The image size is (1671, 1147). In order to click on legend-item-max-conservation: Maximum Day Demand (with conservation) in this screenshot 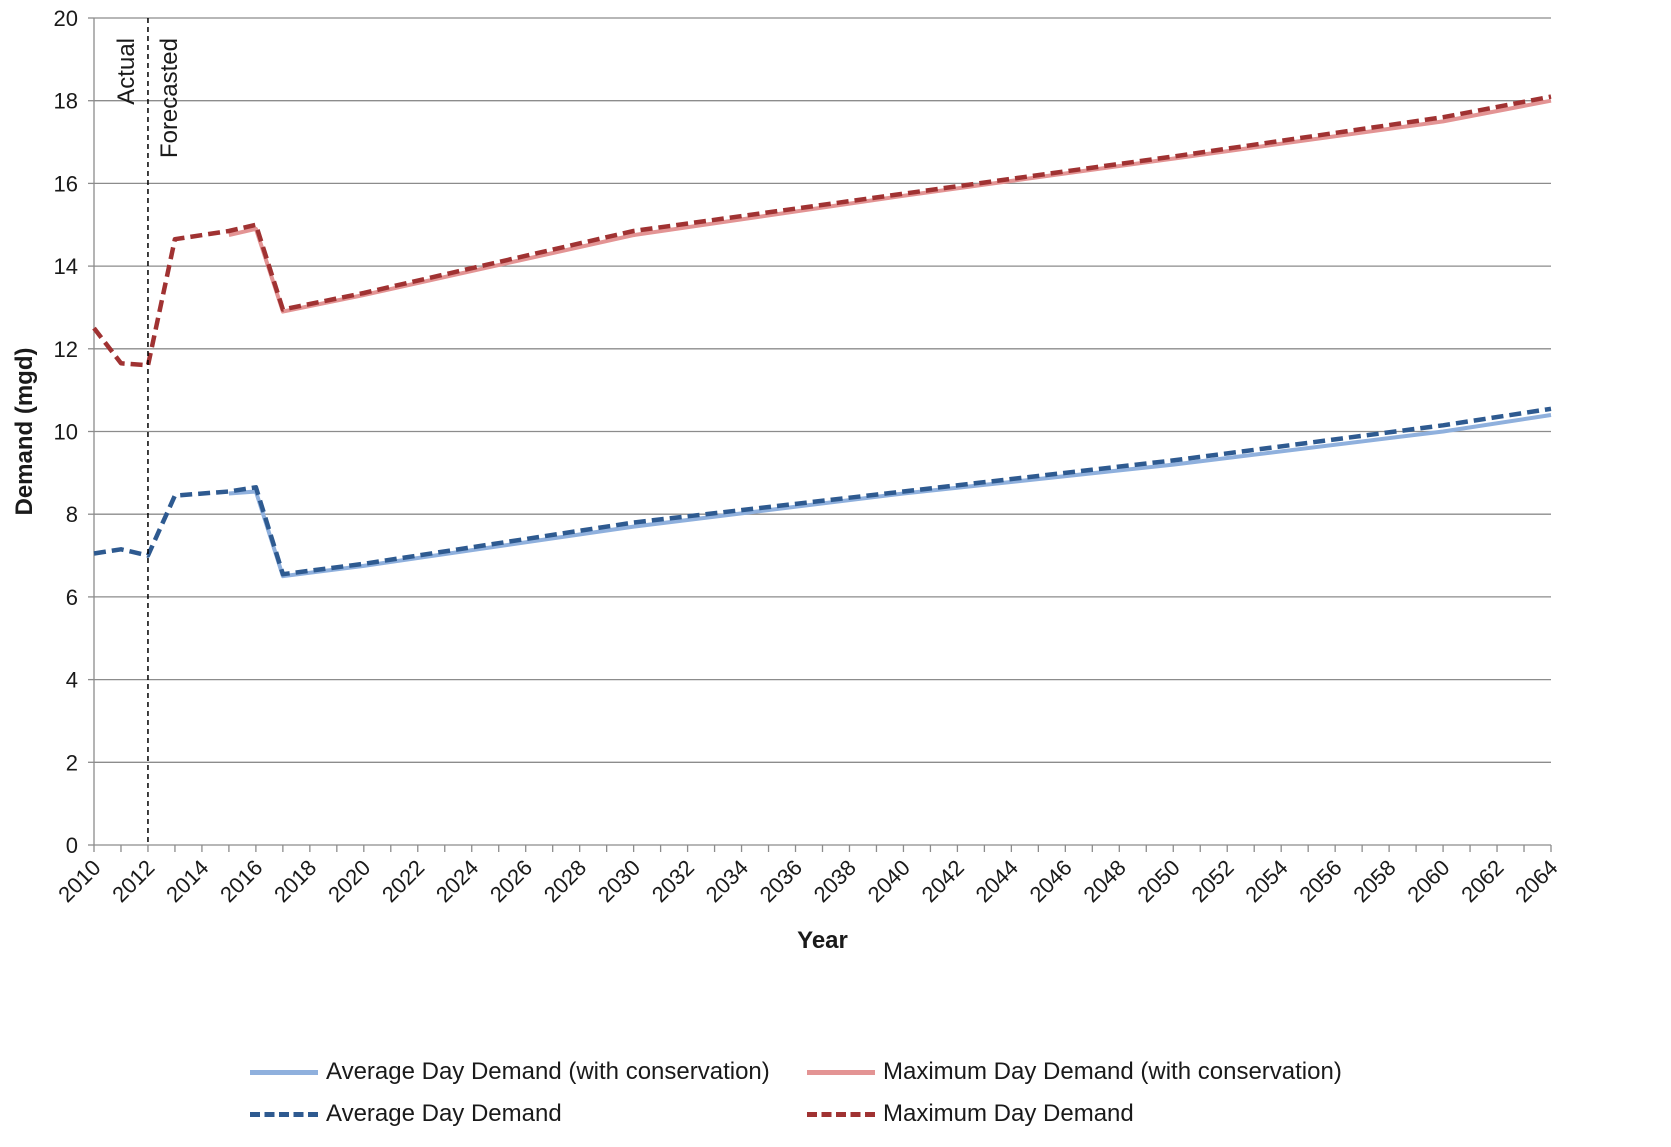, I will do `click(1074, 1072)`.